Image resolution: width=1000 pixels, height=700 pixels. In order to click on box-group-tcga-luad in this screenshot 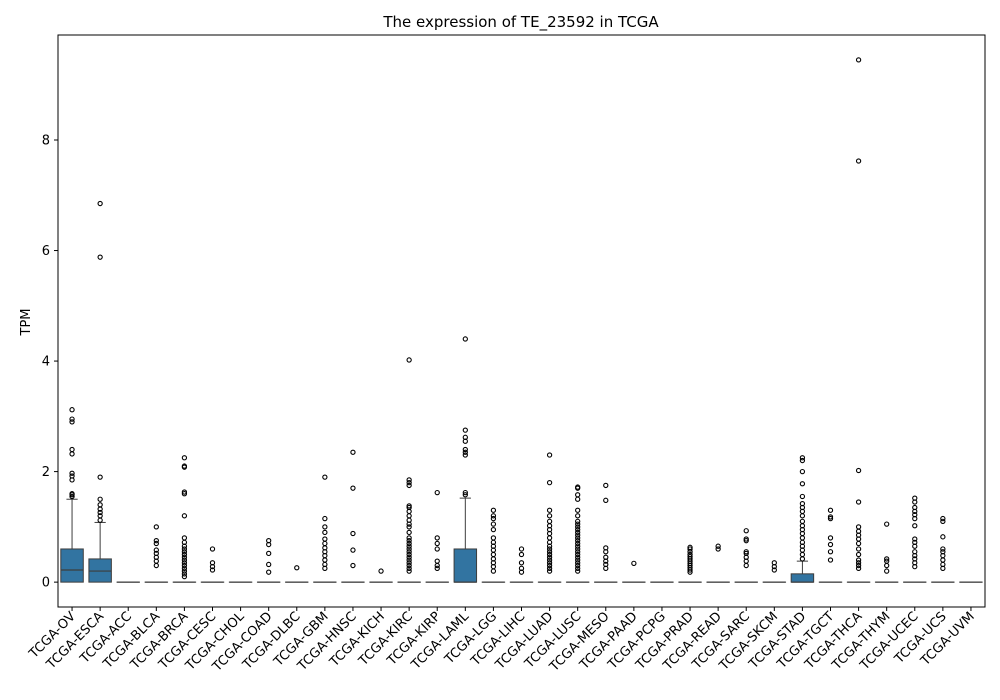, I will do `click(549, 517)`.